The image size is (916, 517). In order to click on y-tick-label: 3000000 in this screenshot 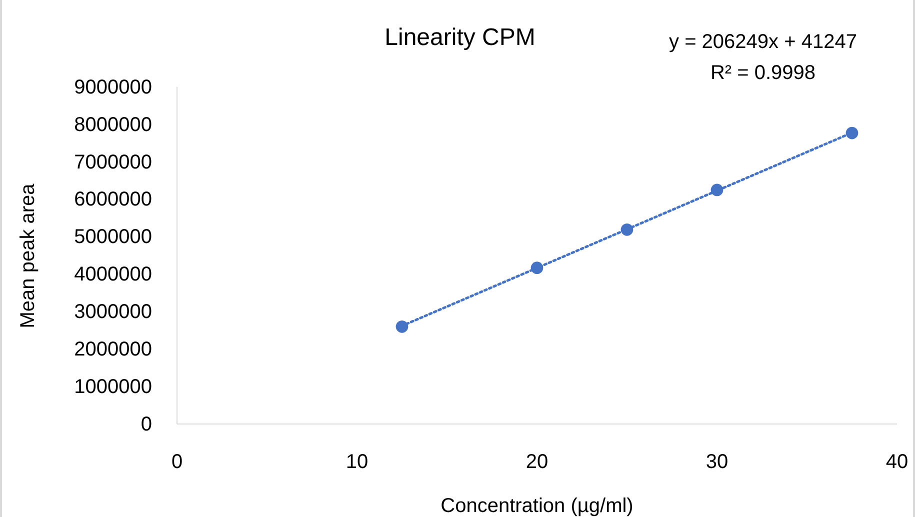, I will do `click(113, 312)`.